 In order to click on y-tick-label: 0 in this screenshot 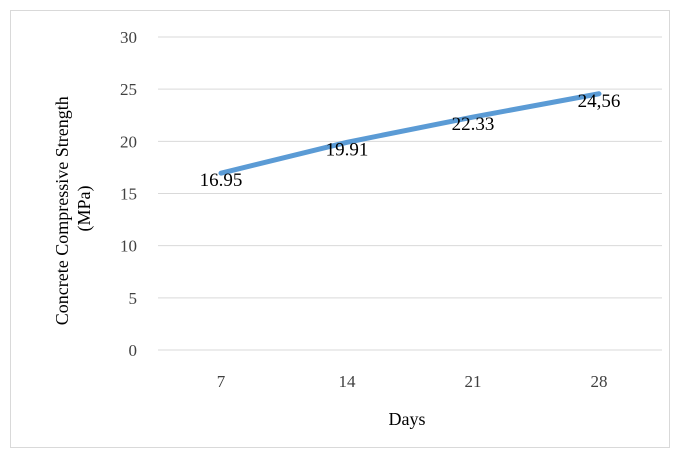, I will do `click(133, 350)`.